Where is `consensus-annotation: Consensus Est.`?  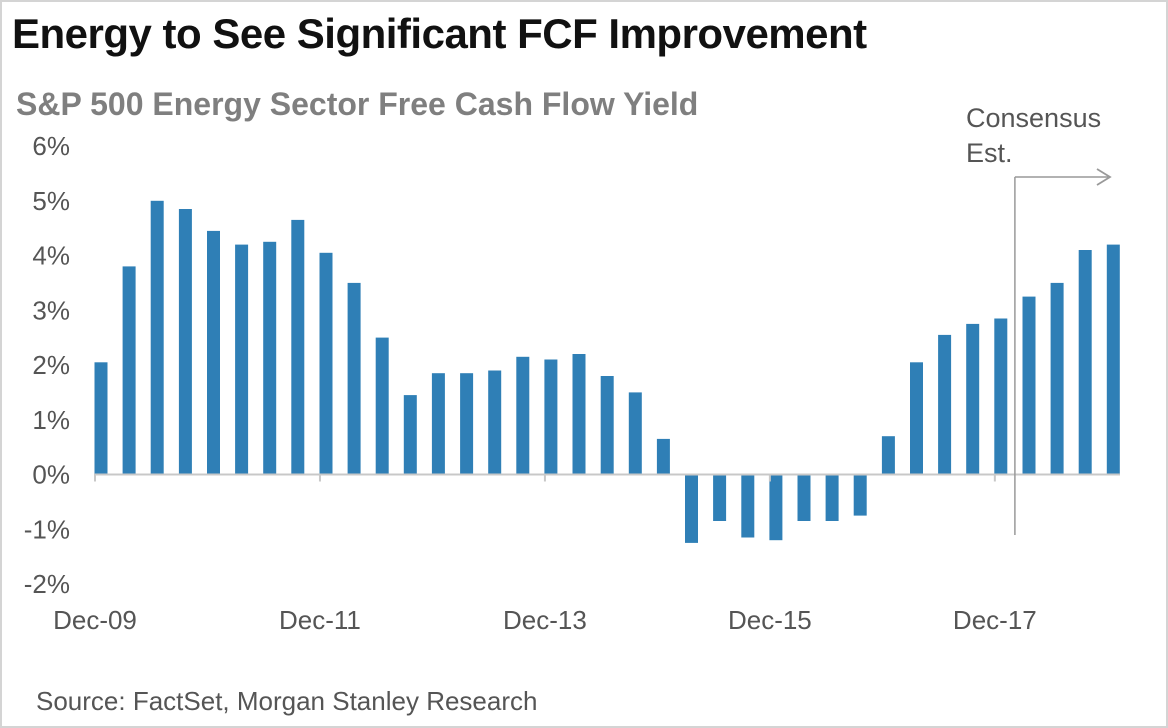 consensus-annotation: Consensus Est. is located at coordinates (1039, 319).